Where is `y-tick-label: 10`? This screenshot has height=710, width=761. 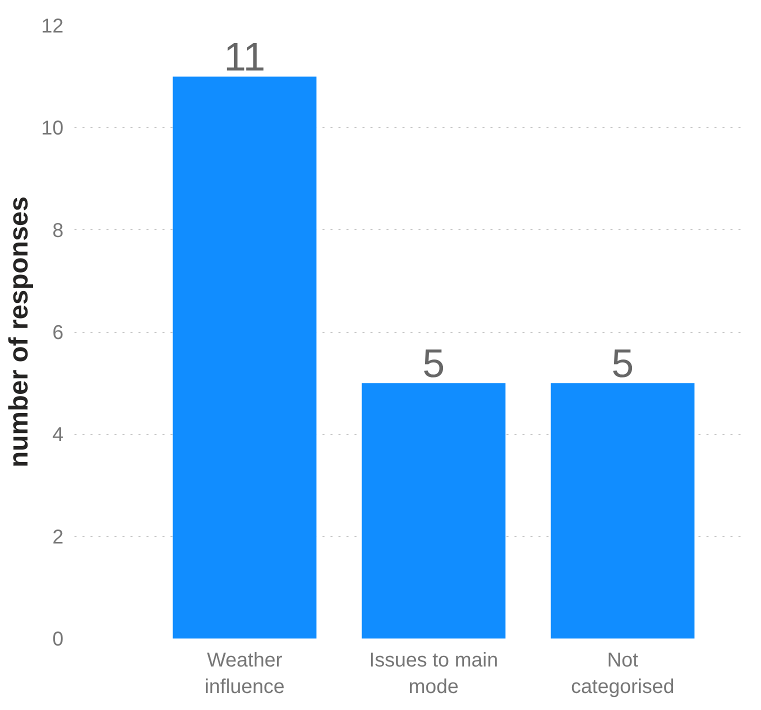
y-tick-label: 10 is located at coordinates (52, 129).